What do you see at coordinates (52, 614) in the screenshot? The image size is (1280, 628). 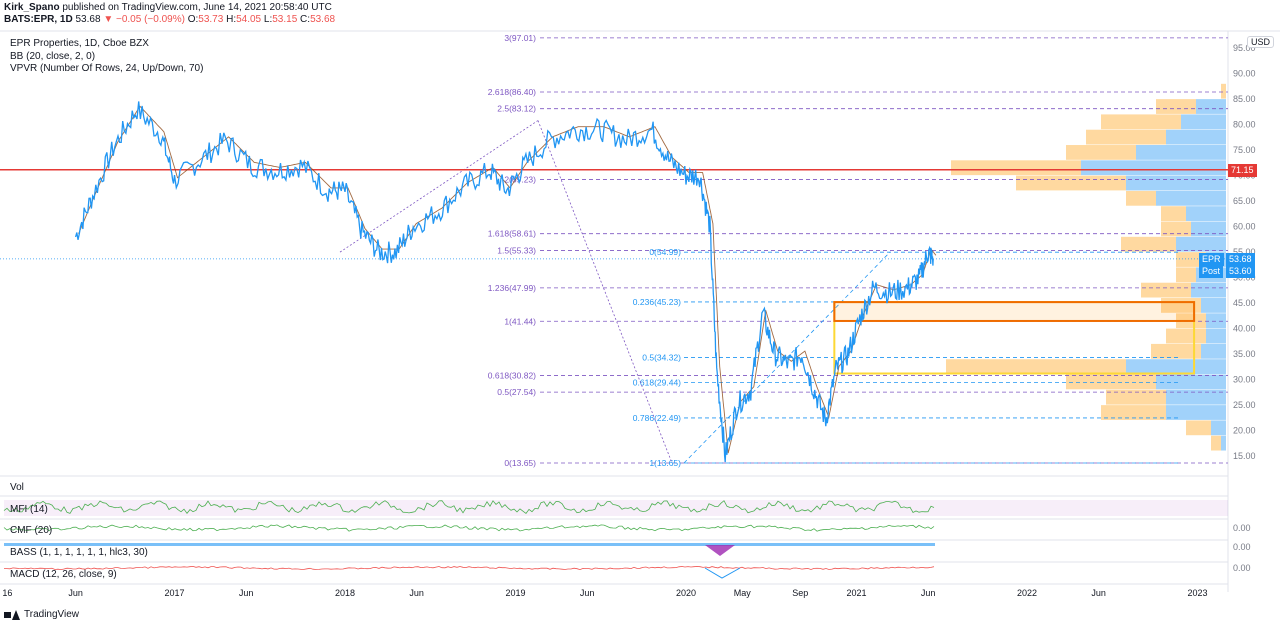 I see `brand-text: TradingView` at bounding box center [52, 614].